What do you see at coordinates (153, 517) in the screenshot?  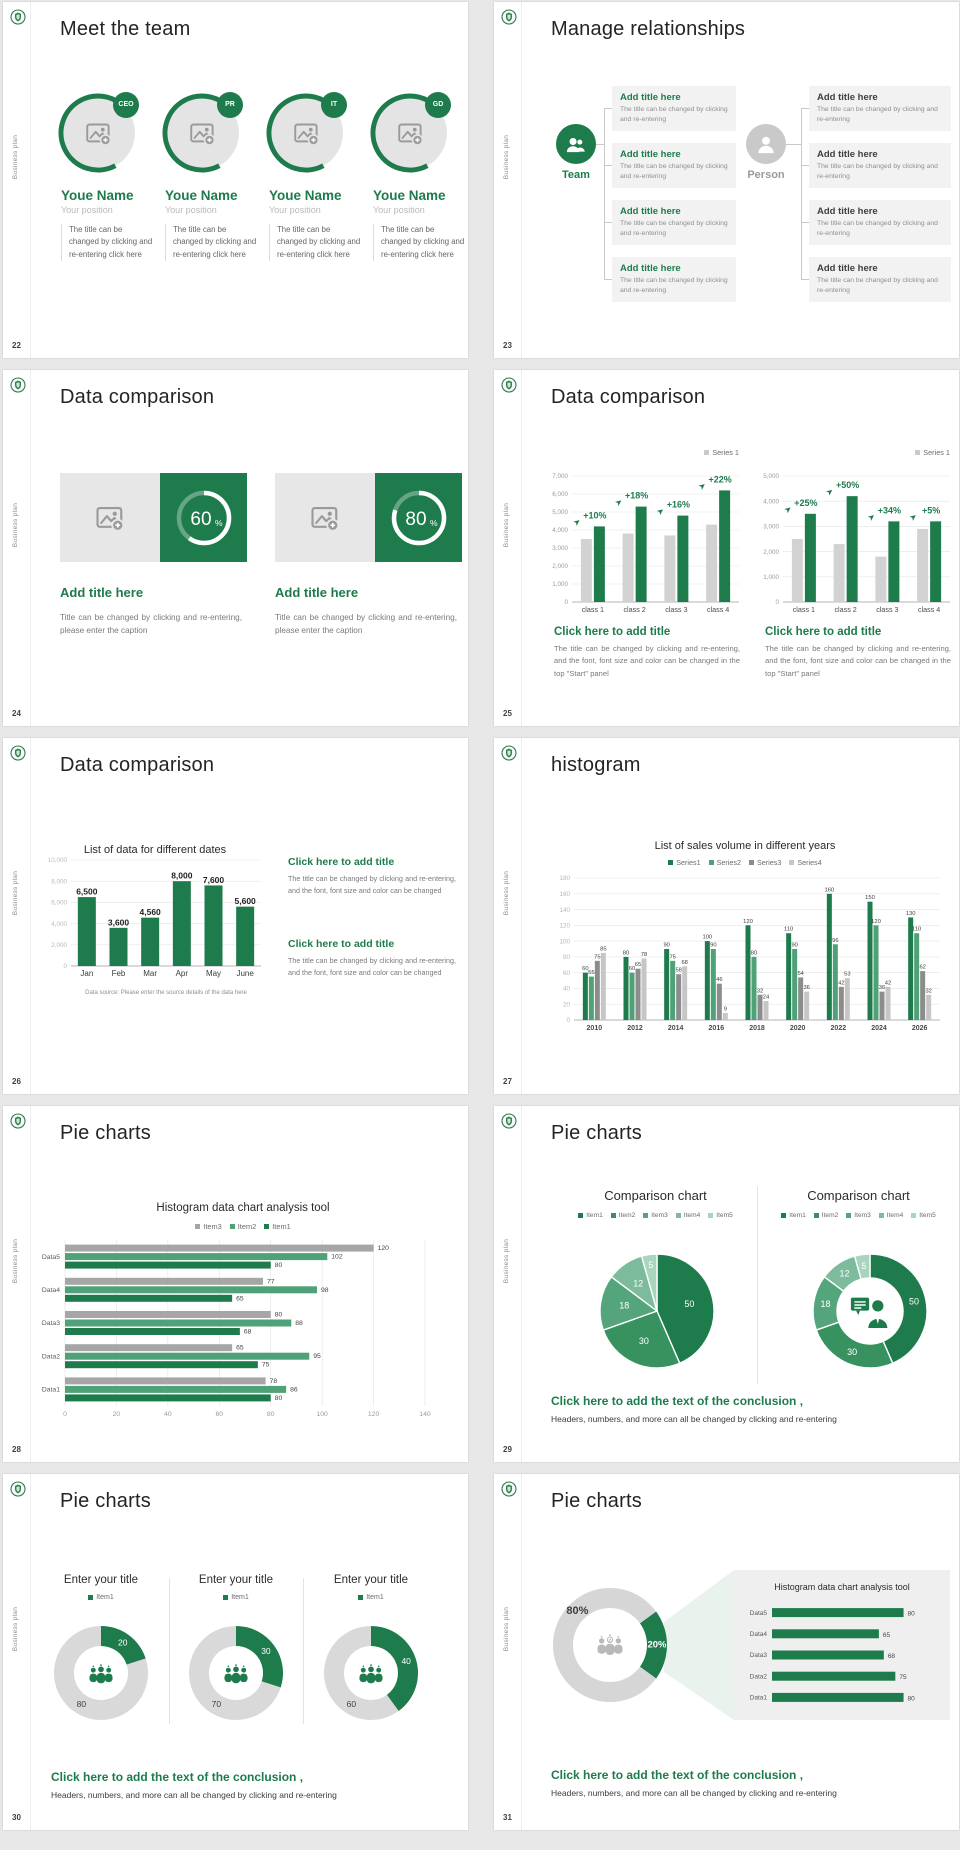 I see `gauge-card: 60%` at bounding box center [153, 517].